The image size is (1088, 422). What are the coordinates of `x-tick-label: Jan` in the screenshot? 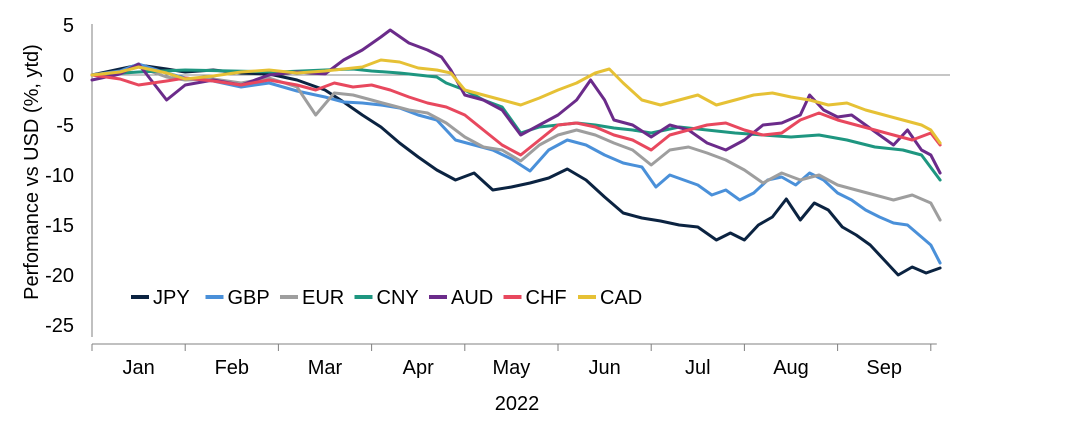 It's located at (138, 368).